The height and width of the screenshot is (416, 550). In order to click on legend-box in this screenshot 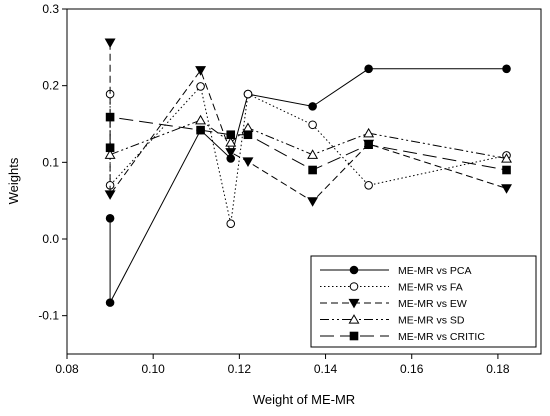, I will do `click(423, 301)`.